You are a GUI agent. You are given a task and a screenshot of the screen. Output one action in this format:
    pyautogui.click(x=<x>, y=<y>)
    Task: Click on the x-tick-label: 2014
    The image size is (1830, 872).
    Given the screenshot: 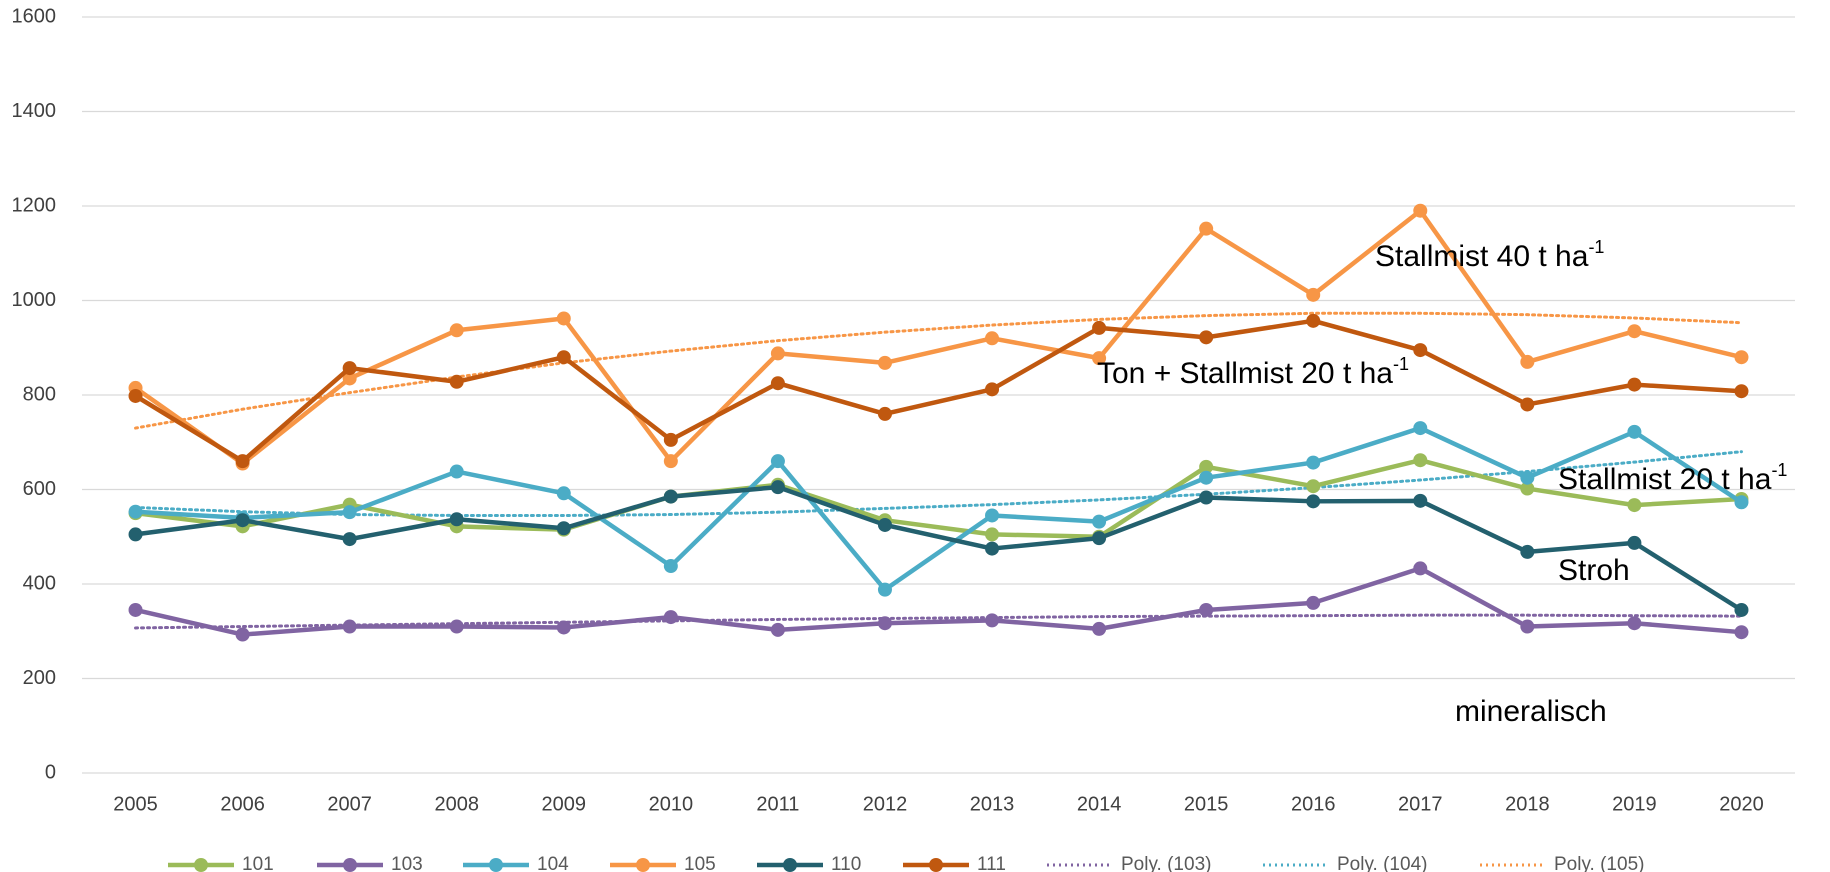 What is the action you would take?
    pyautogui.click(x=1099, y=804)
    